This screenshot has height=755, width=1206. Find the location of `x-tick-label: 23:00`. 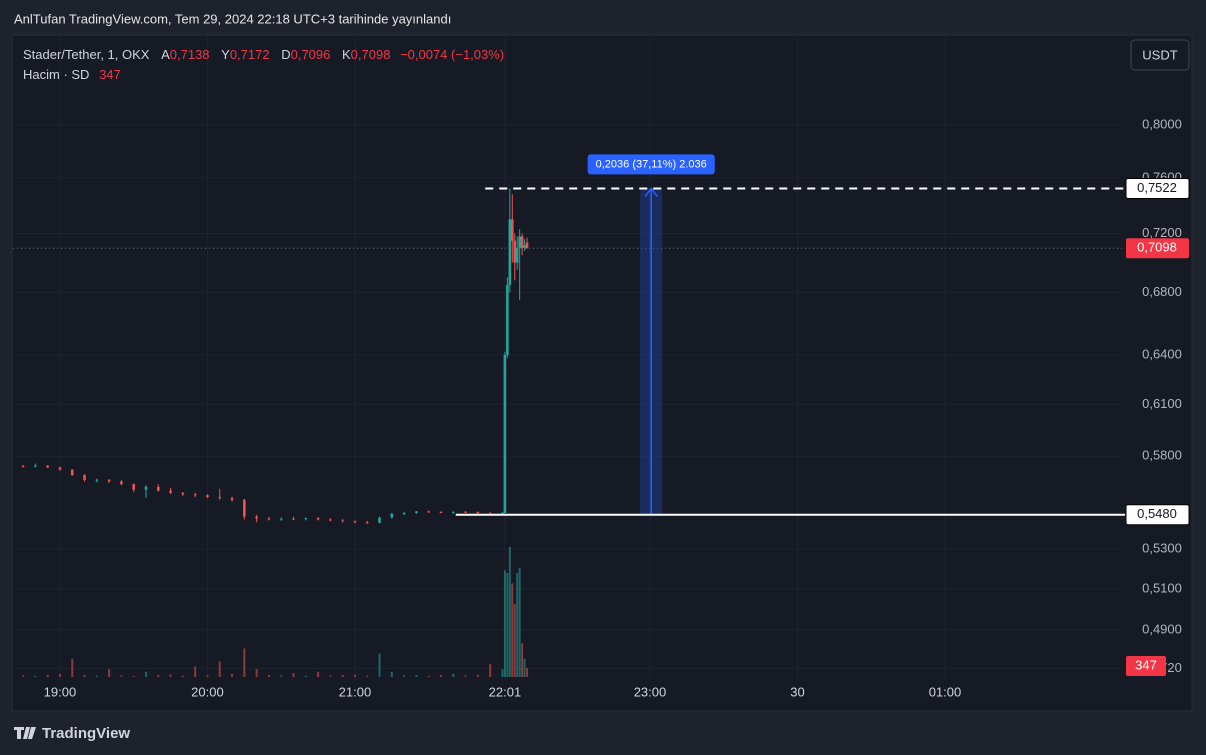

x-tick-label: 23:00 is located at coordinates (650, 691).